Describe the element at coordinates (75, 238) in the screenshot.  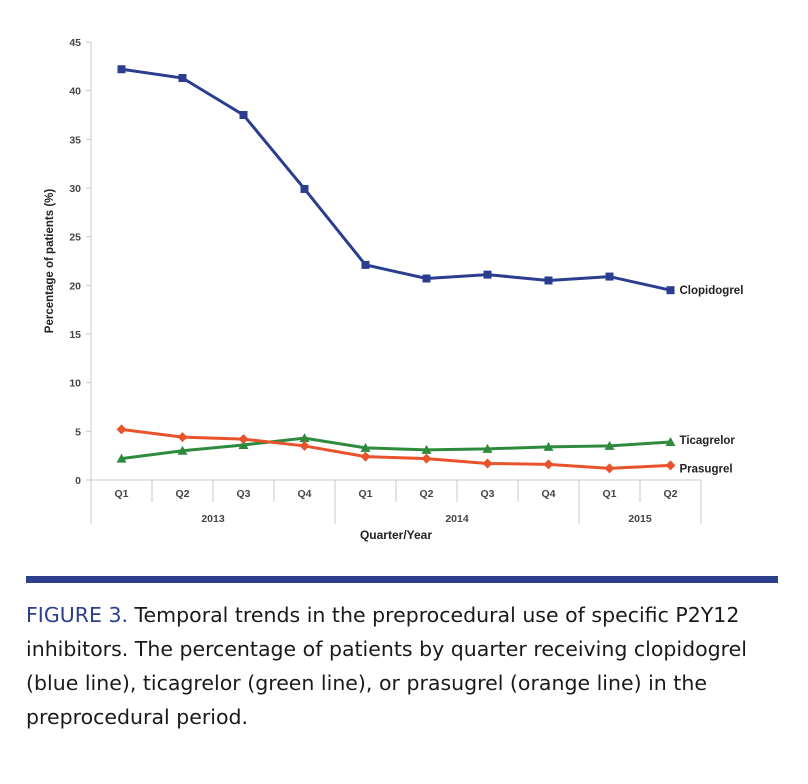
I see `y-tick-label: 25` at that location.